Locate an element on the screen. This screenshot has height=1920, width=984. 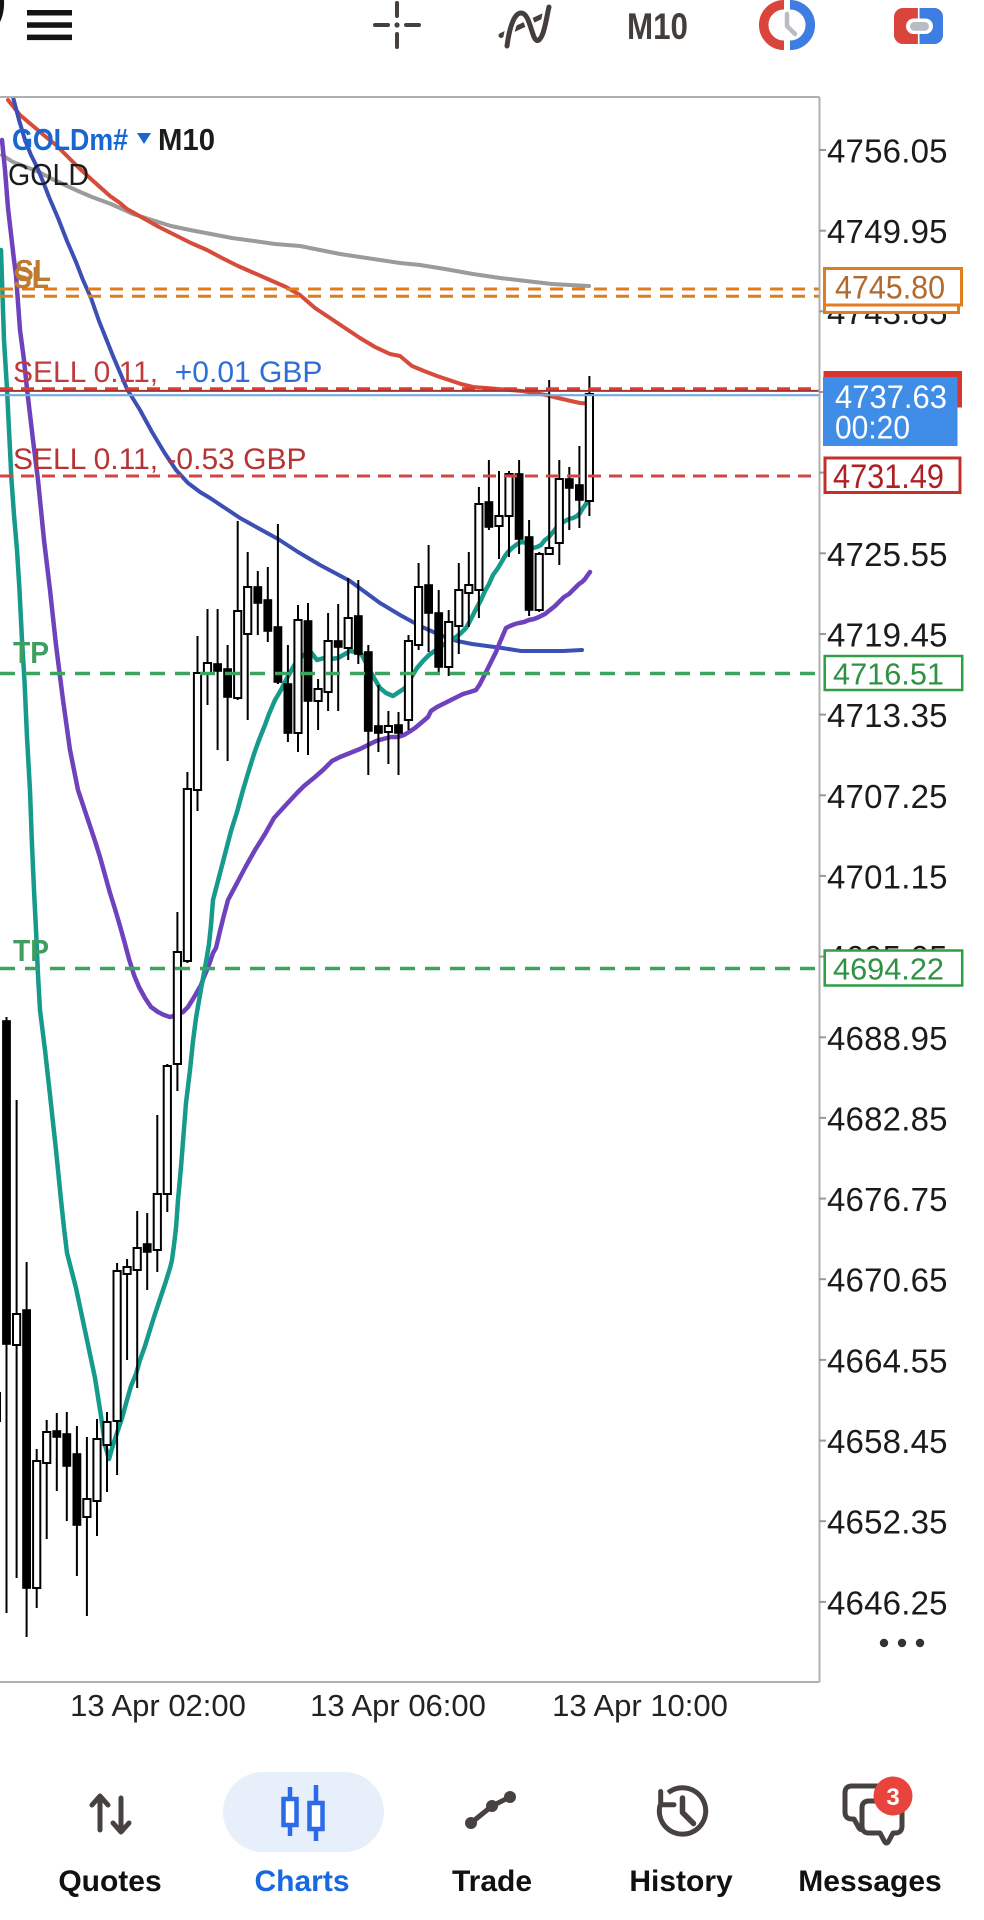
svg-text: 4670.65 is located at coordinates (887, 1280).